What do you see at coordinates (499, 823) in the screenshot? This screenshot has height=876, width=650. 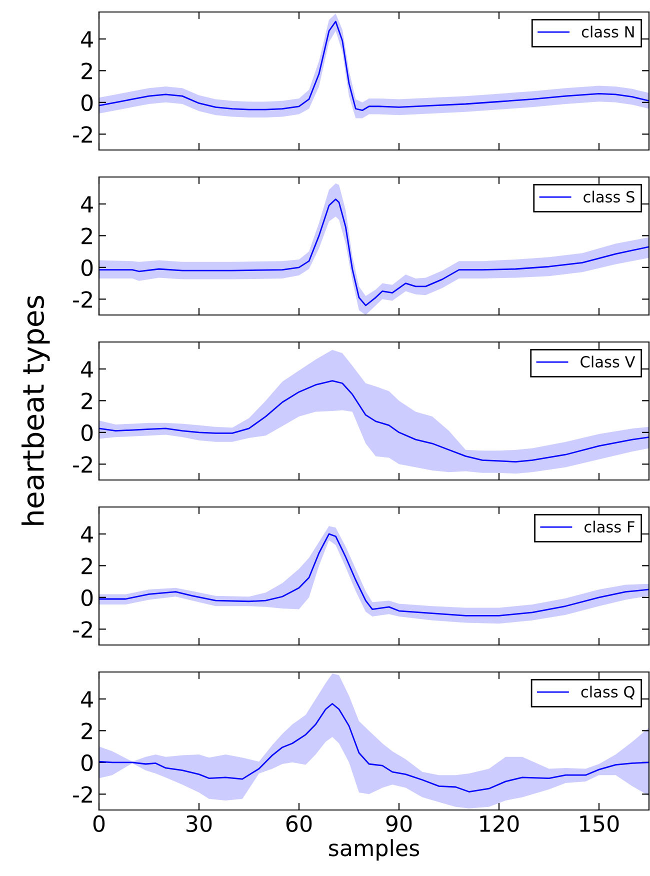 I see `x-tick-label: 120` at bounding box center [499, 823].